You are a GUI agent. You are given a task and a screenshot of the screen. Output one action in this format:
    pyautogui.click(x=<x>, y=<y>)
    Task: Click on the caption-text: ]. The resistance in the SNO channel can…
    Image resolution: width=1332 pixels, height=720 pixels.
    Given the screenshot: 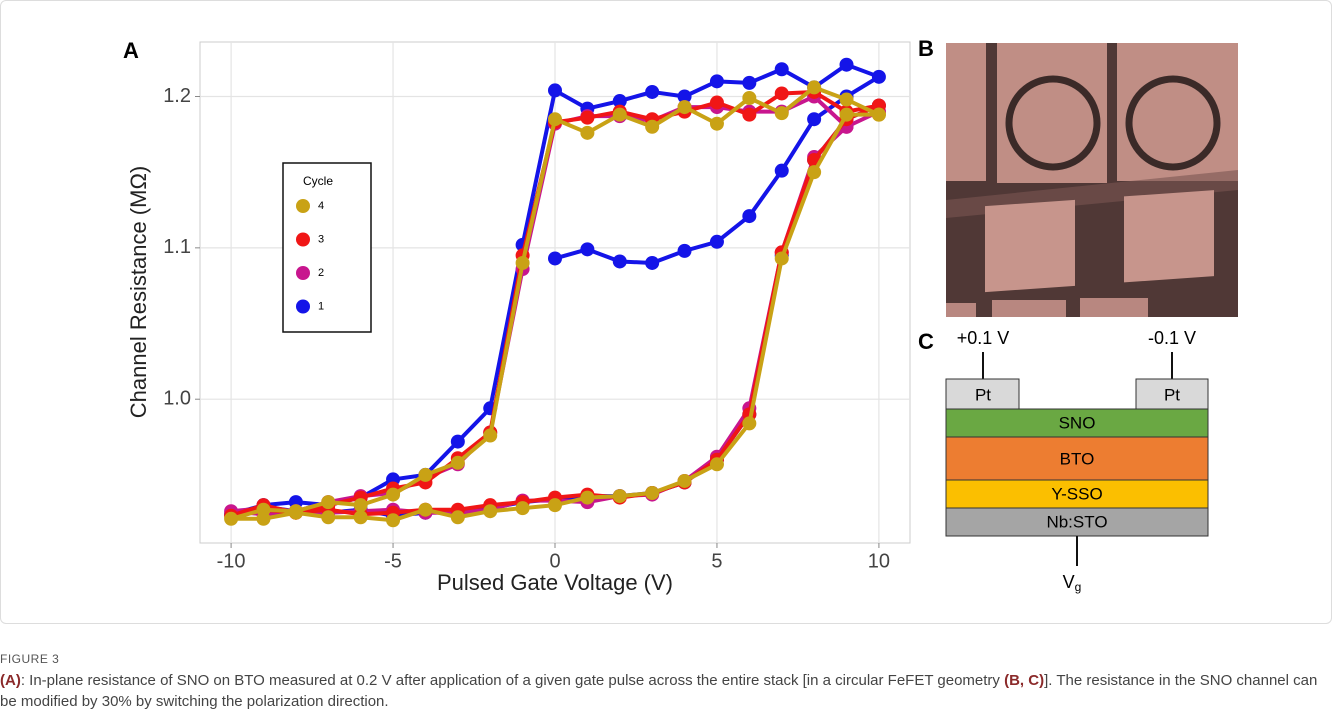 What is the action you would take?
    pyautogui.click(x=659, y=691)
    